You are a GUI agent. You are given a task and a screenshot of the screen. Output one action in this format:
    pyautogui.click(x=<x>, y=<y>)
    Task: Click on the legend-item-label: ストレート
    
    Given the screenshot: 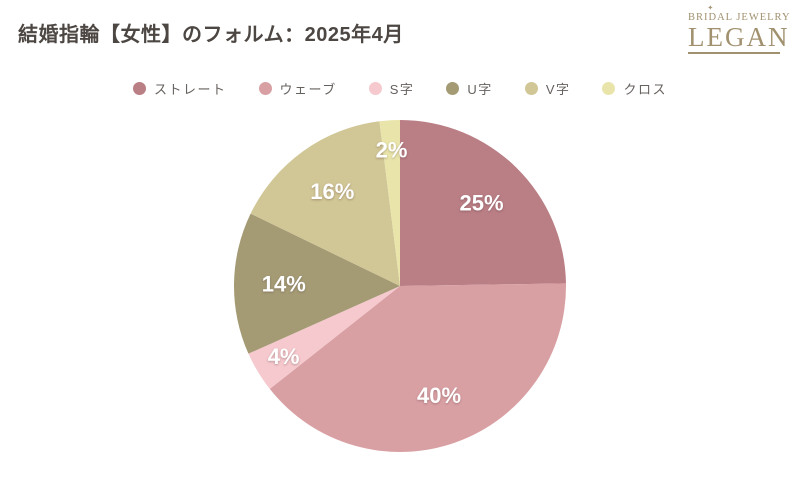 What is the action you would take?
    pyautogui.click(x=190, y=89)
    